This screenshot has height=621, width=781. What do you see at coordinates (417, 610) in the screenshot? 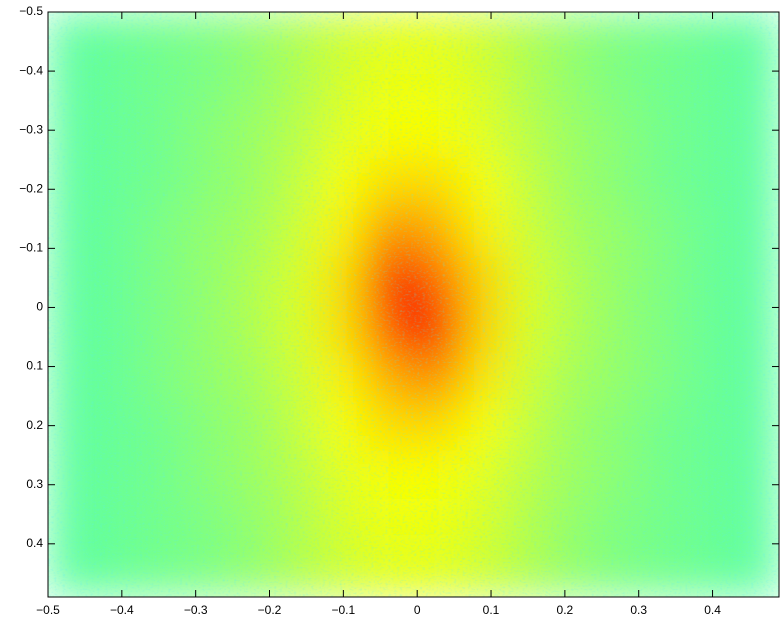
I see `x-tick-label: 0` at bounding box center [417, 610].